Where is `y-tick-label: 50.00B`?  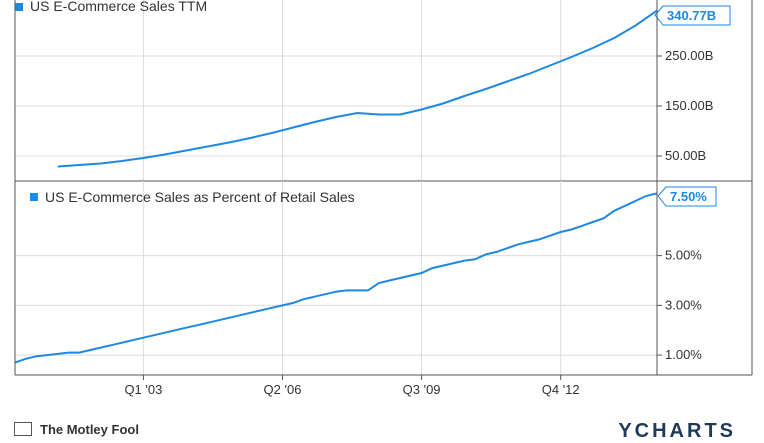 y-tick-label: 50.00B is located at coordinates (685, 155).